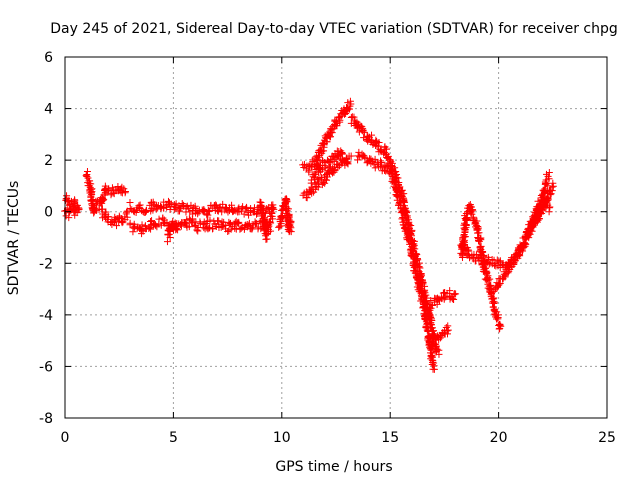  Describe the element at coordinates (390, 438) in the screenshot. I see `x-tick-label: 15` at that location.